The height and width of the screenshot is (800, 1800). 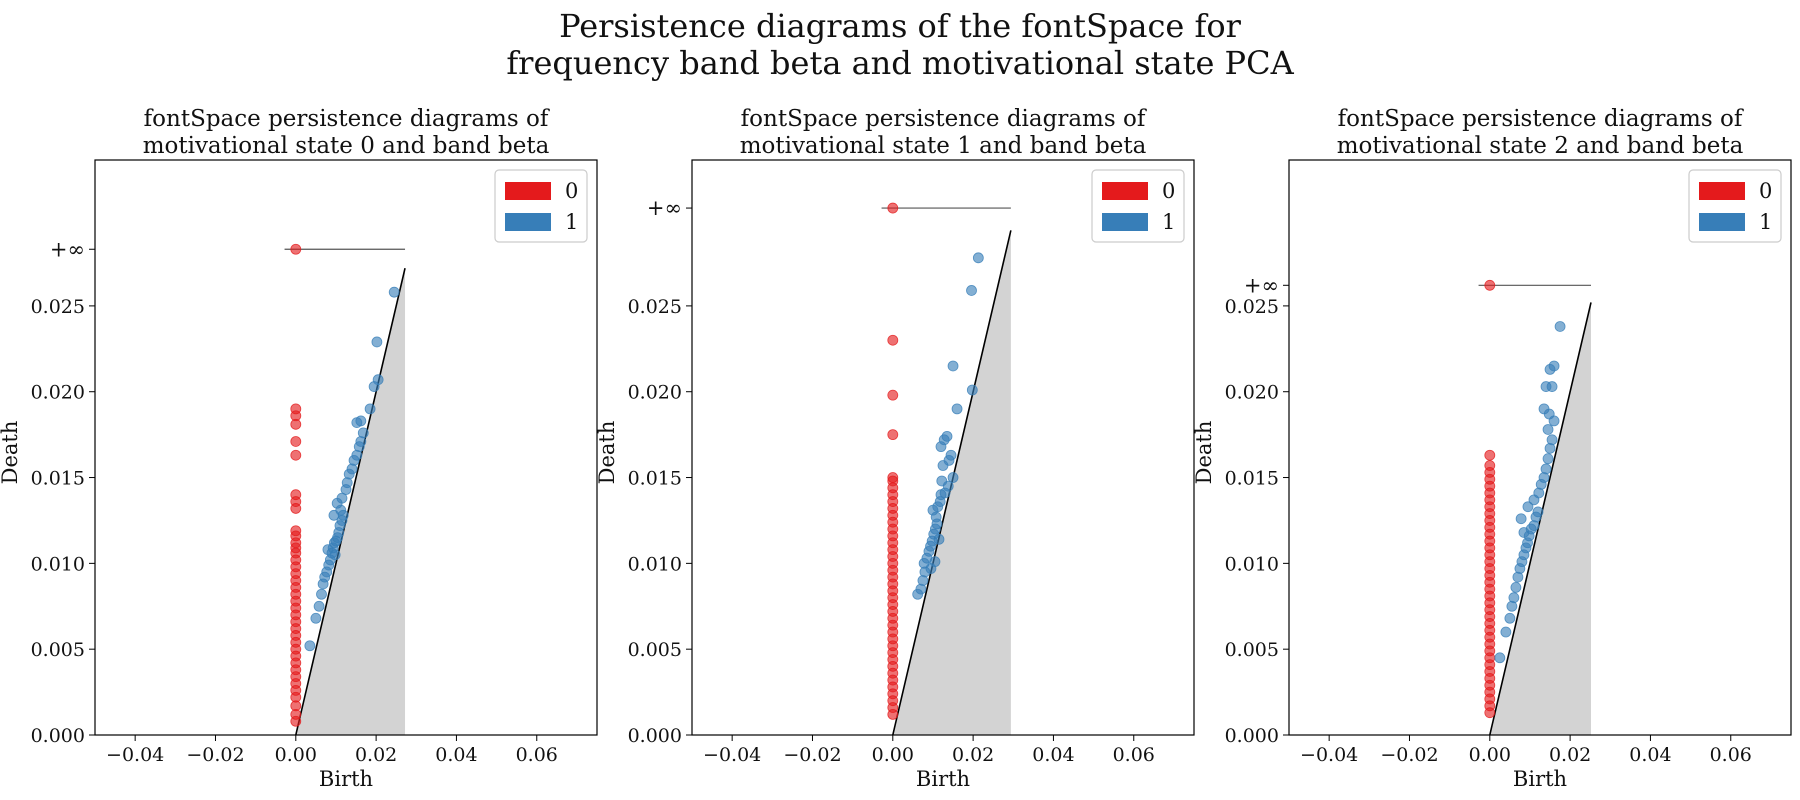 What do you see at coordinates (346, 146) in the screenshot?
I see `subplot-title: motivational state 0 and band beta` at bounding box center [346, 146].